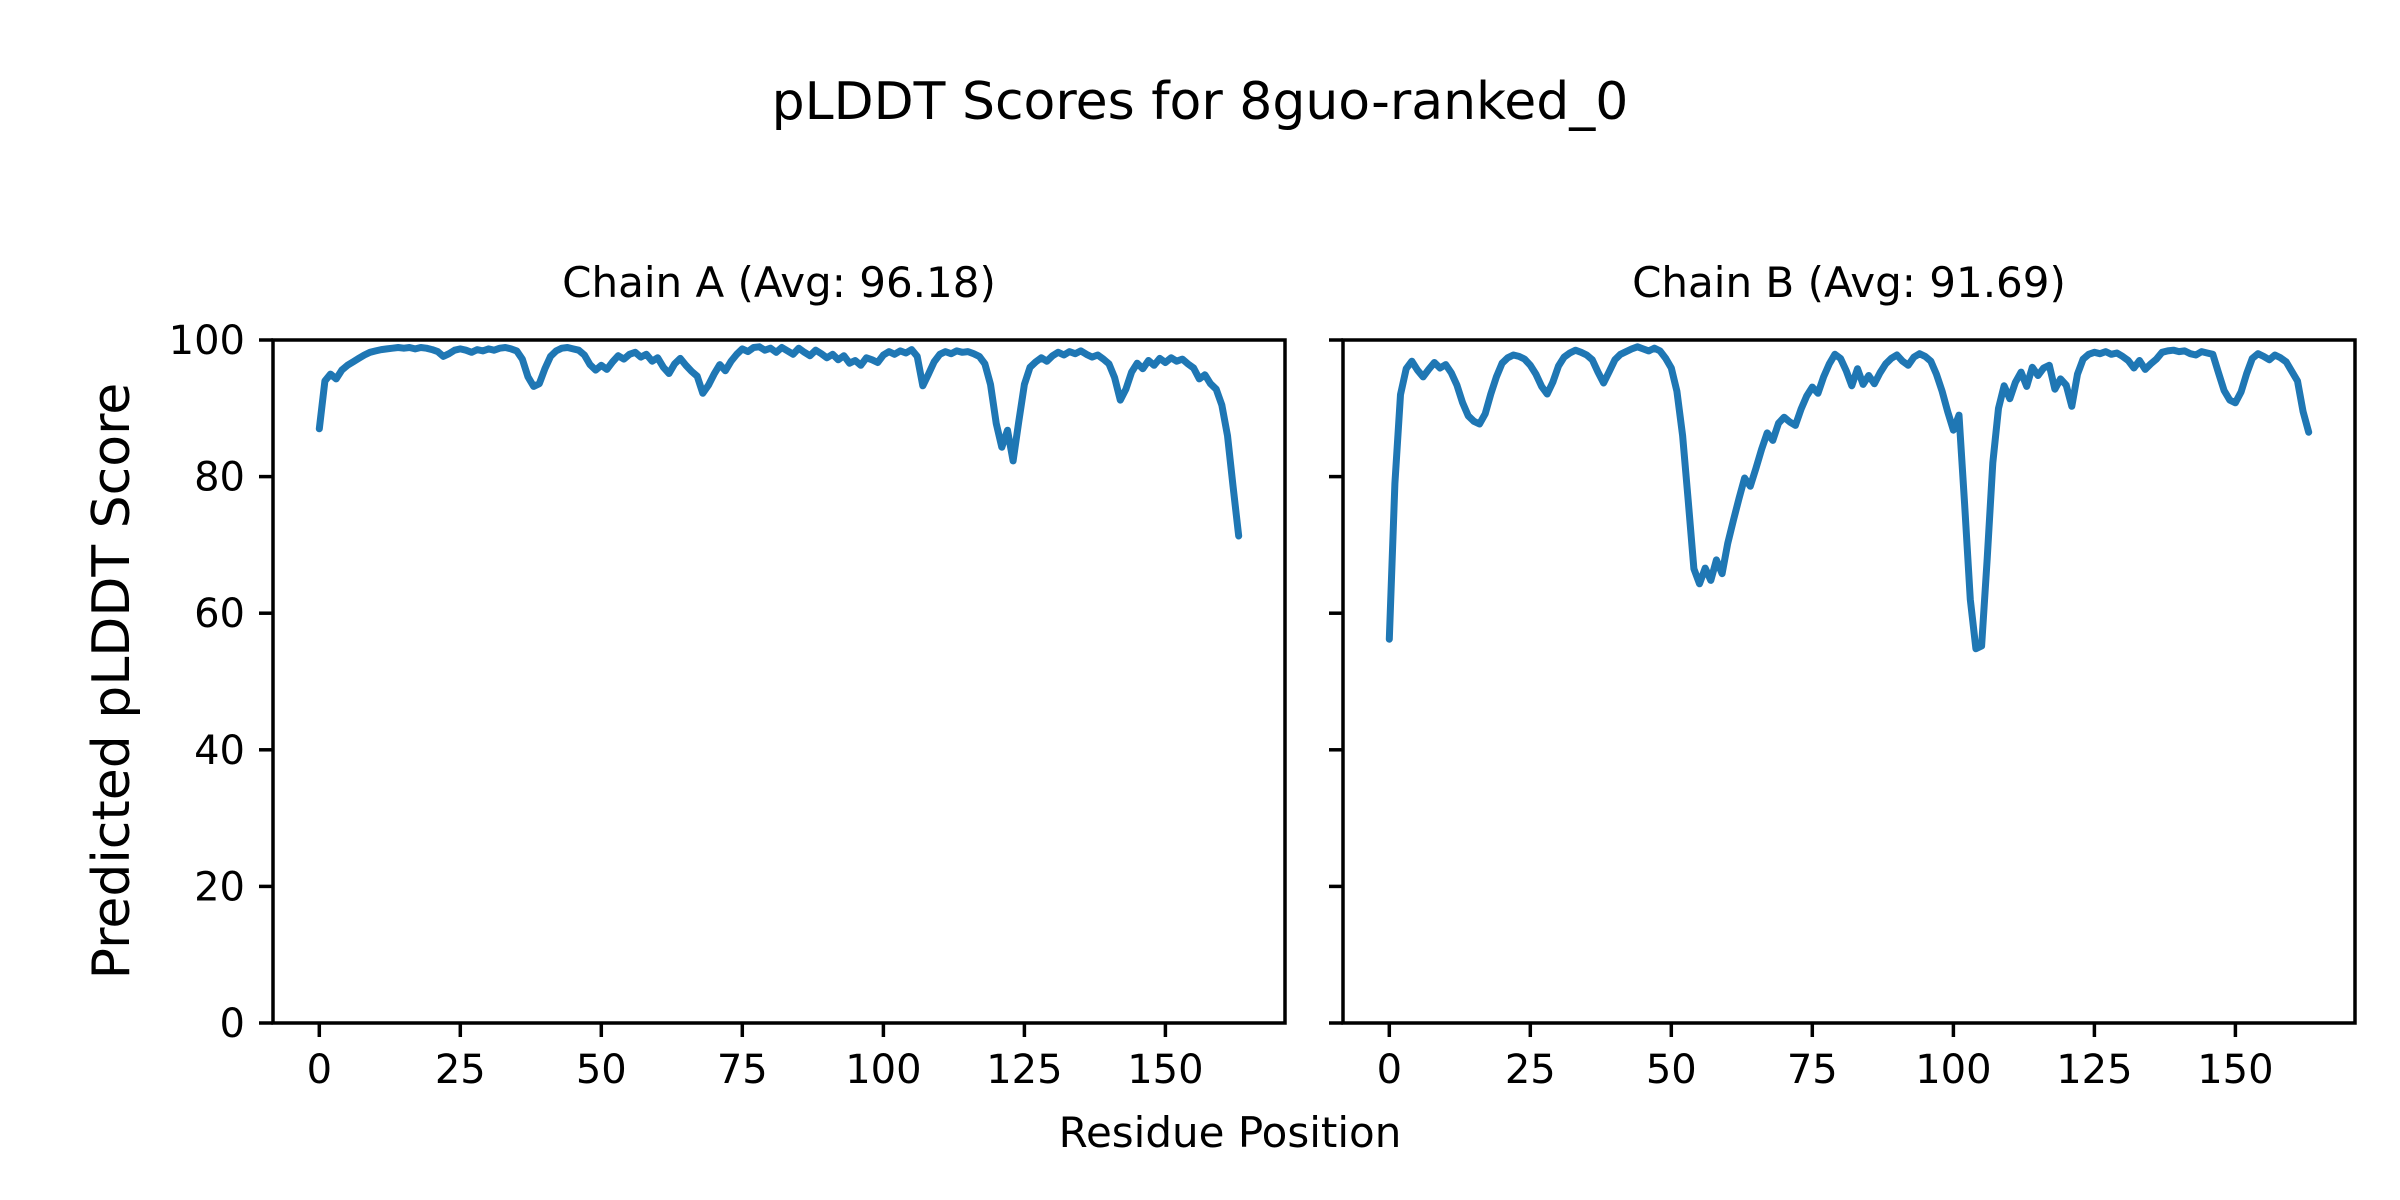 This screenshot has height=1200, width=2400. Describe the element at coordinates (219, 478) in the screenshot. I see `y-tick-label: 80` at that location.